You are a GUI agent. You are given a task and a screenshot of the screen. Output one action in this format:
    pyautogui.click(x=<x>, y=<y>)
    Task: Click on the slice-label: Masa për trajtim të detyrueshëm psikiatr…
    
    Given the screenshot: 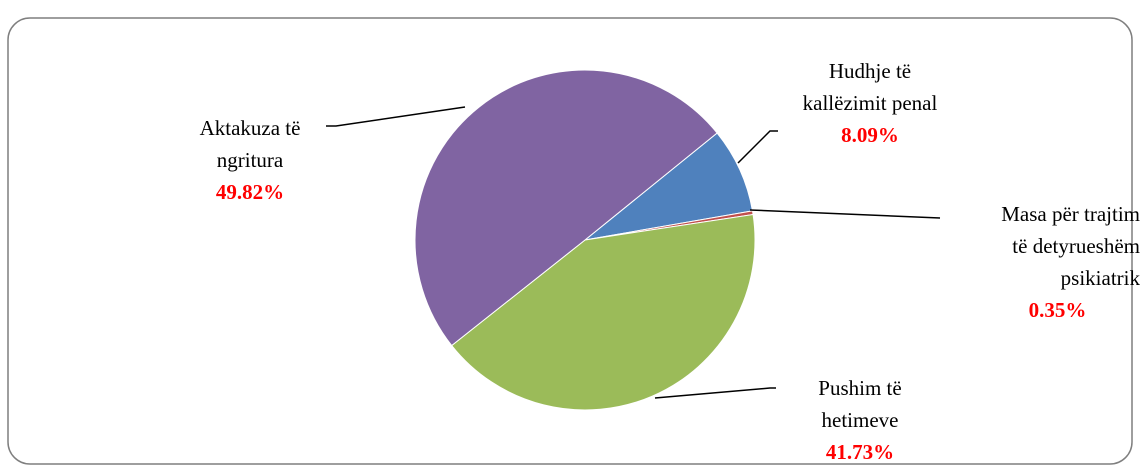 What is the action you would take?
    pyautogui.click(x=1040, y=262)
    